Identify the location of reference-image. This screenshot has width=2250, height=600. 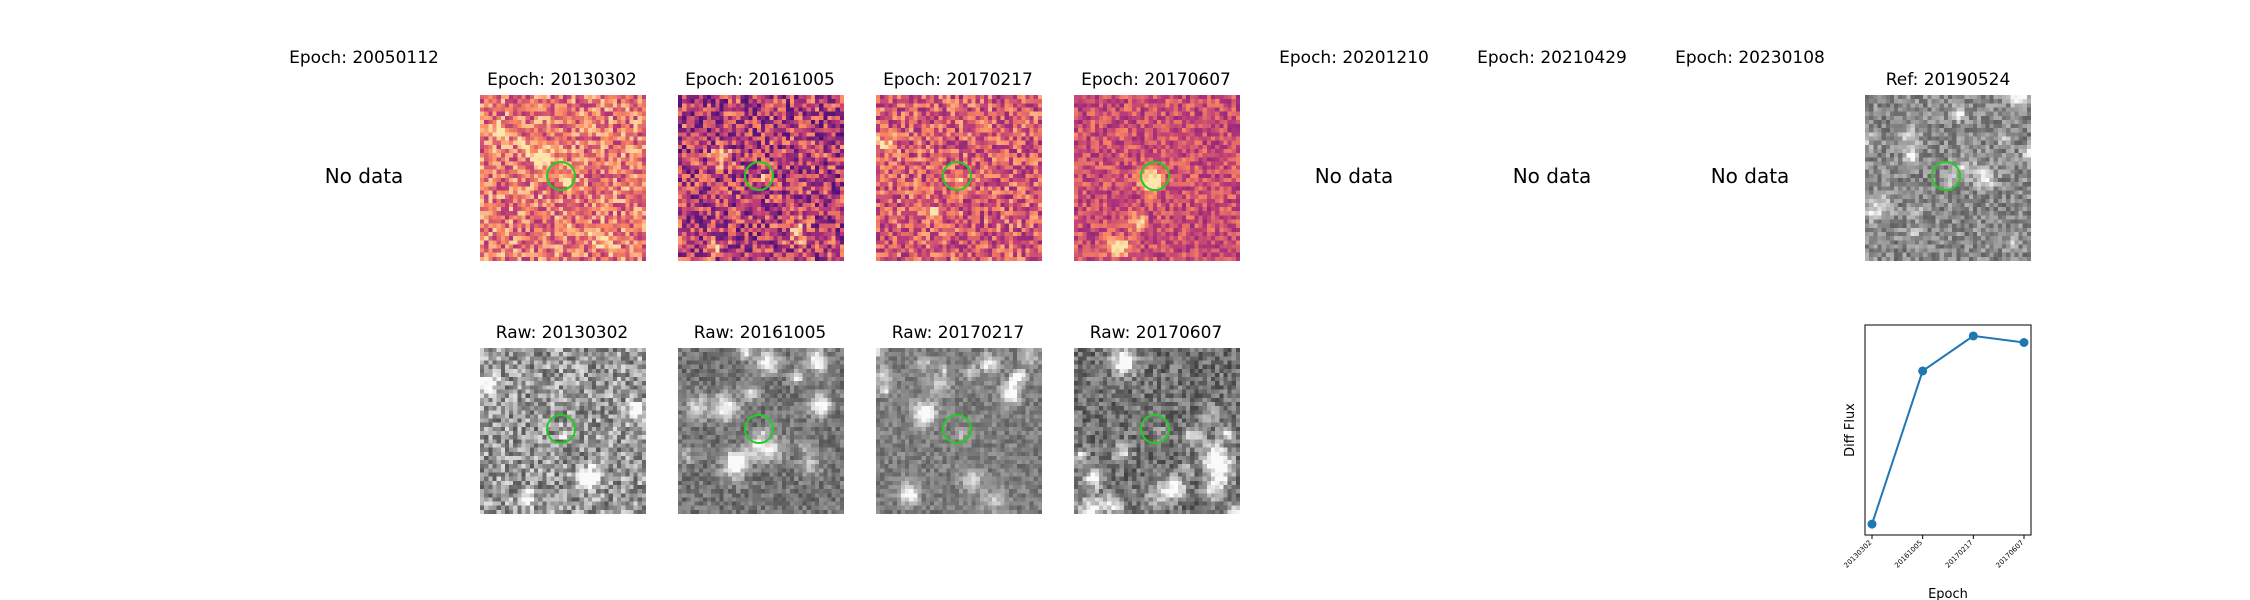
(1948, 178).